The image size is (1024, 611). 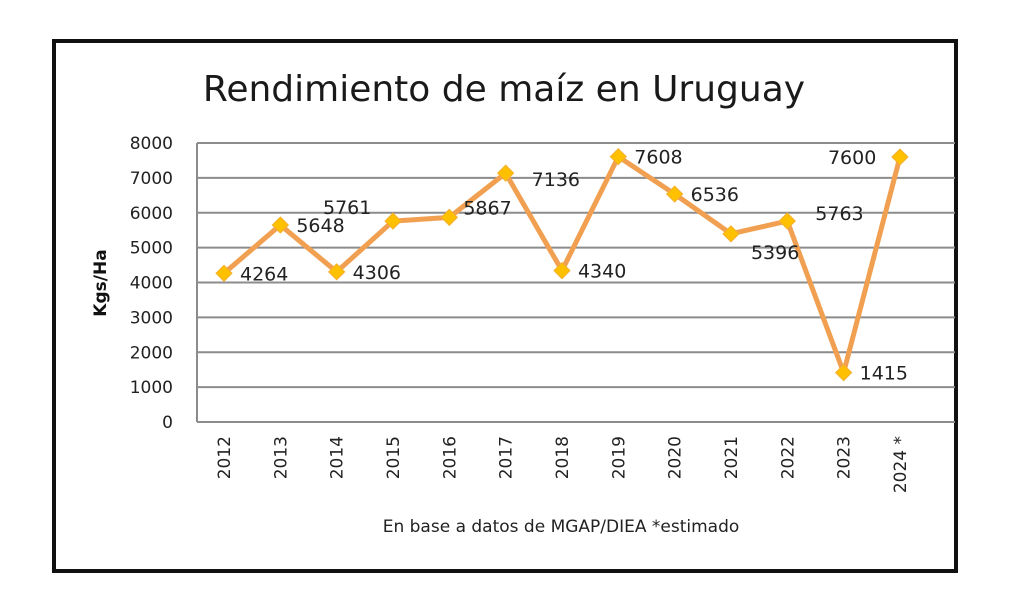 What do you see at coordinates (225, 457) in the screenshot?
I see `x-tick-label: 2012` at bounding box center [225, 457].